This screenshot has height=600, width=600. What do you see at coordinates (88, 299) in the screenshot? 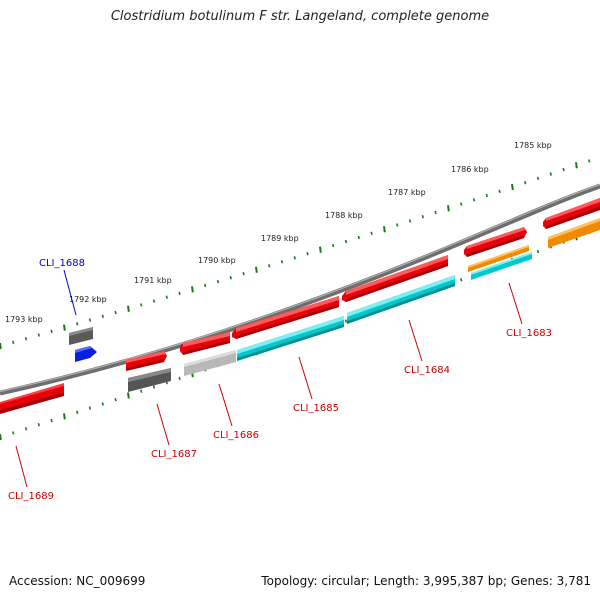
I see `scale-label-1792: 1792 kbp` at bounding box center [88, 299].